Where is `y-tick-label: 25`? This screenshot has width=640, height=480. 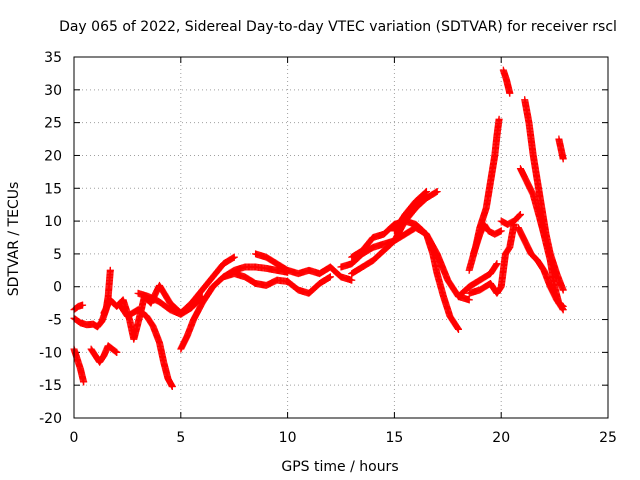 y-tick-label: 25 is located at coordinates (53, 124).